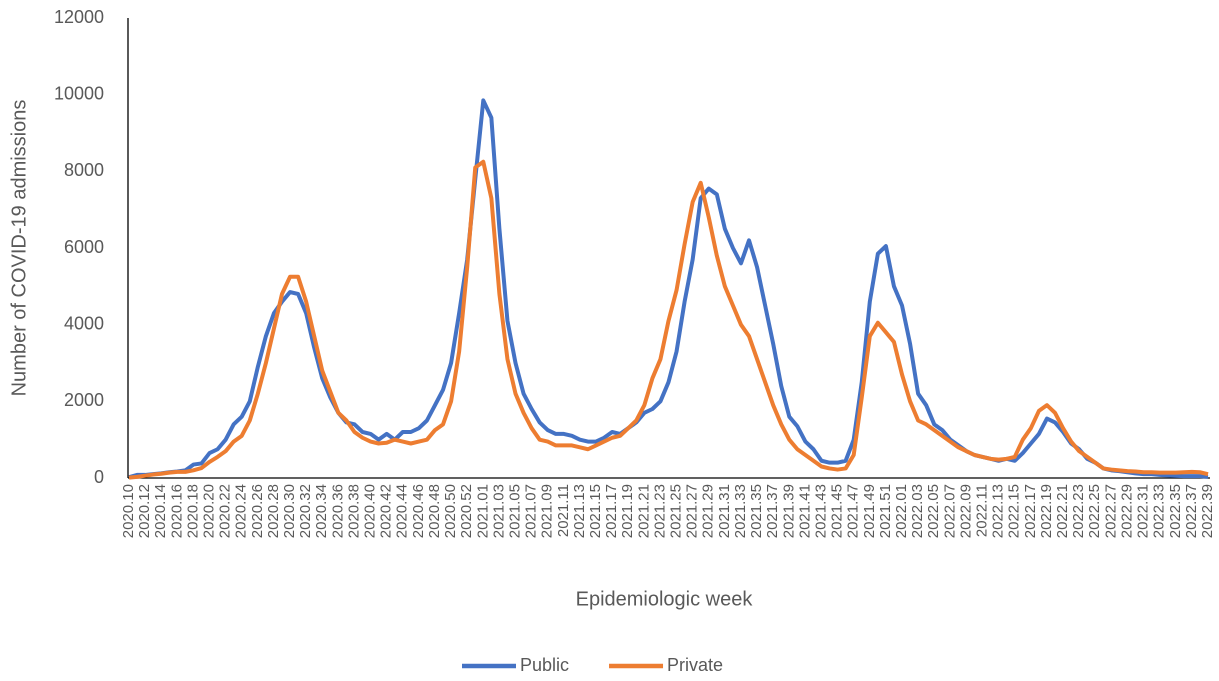  Describe the element at coordinates (708, 511) in the screenshot. I see `x-tick-label: 2021.29` at that location.